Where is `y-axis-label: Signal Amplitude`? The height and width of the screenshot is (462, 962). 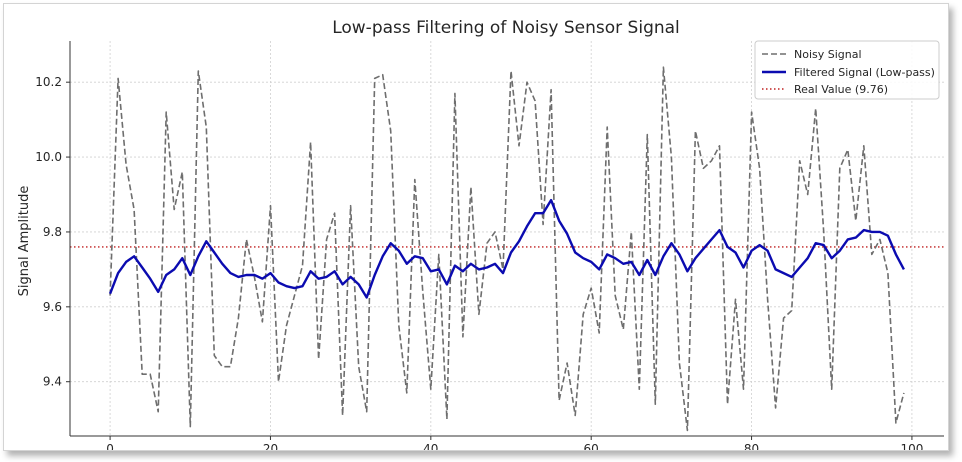 y-axis-label: Signal Amplitude is located at coordinates (24, 241).